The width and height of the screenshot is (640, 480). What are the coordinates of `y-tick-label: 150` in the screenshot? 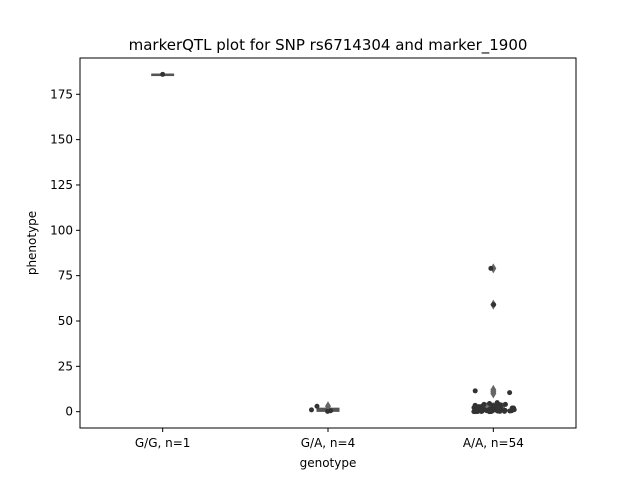 It's located at (61, 140).